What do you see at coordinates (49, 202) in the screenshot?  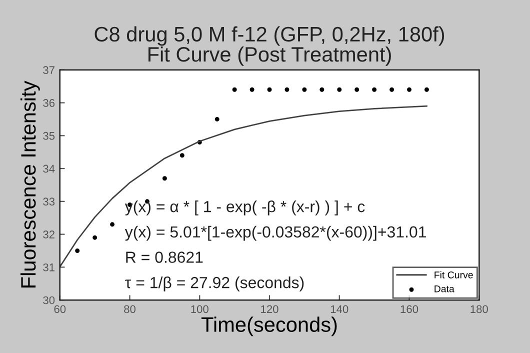 I see `y-tick-label: 33` at bounding box center [49, 202].